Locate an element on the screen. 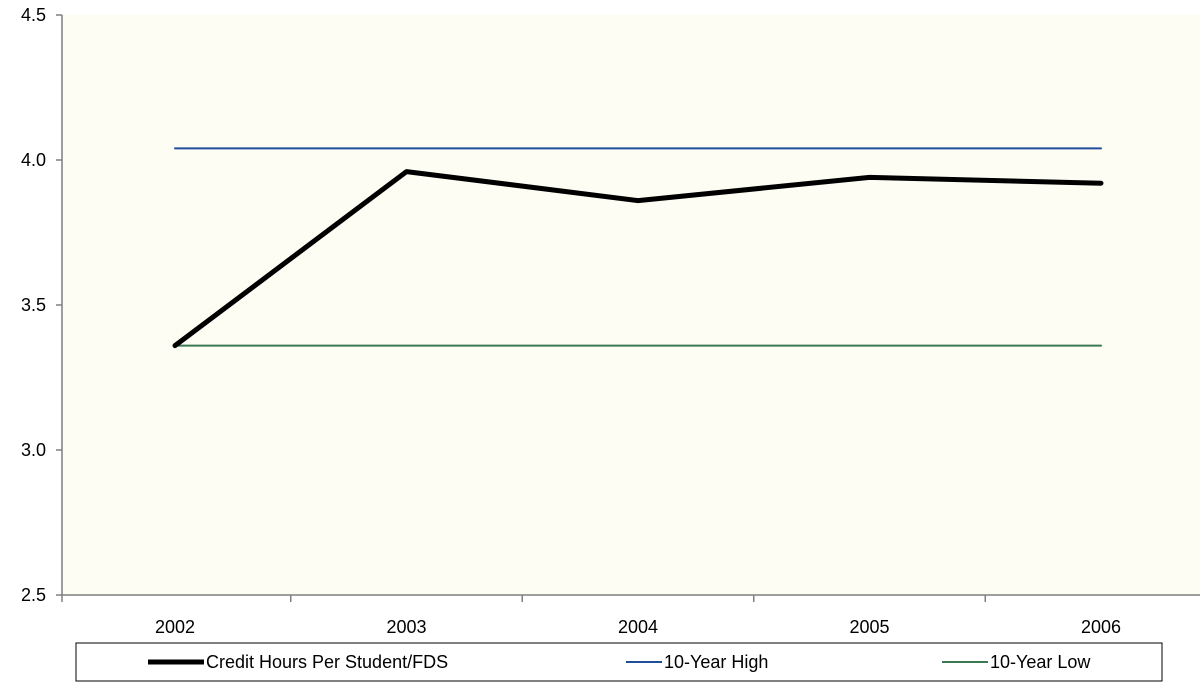 The height and width of the screenshot is (683, 1200). x-ticks: 2002 2003 2004 2005 2006 is located at coordinates (591, 616).